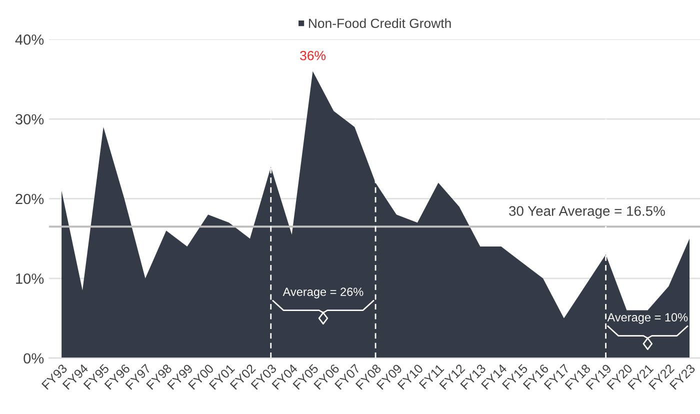 This screenshot has height=414, width=700. Describe the element at coordinates (29, 39) in the screenshot. I see `y-tick-label: 40%` at that location.